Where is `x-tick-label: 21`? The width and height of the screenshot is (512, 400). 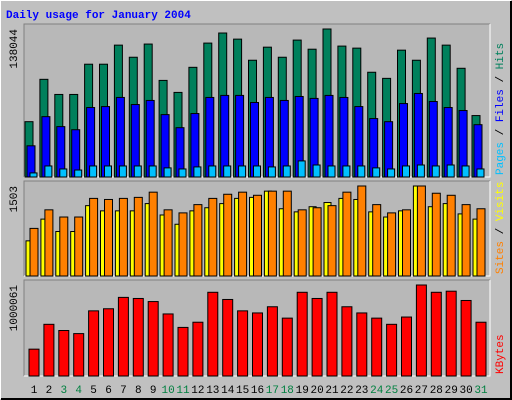
x-tick-label: 21 is located at coordinates (332, 391).